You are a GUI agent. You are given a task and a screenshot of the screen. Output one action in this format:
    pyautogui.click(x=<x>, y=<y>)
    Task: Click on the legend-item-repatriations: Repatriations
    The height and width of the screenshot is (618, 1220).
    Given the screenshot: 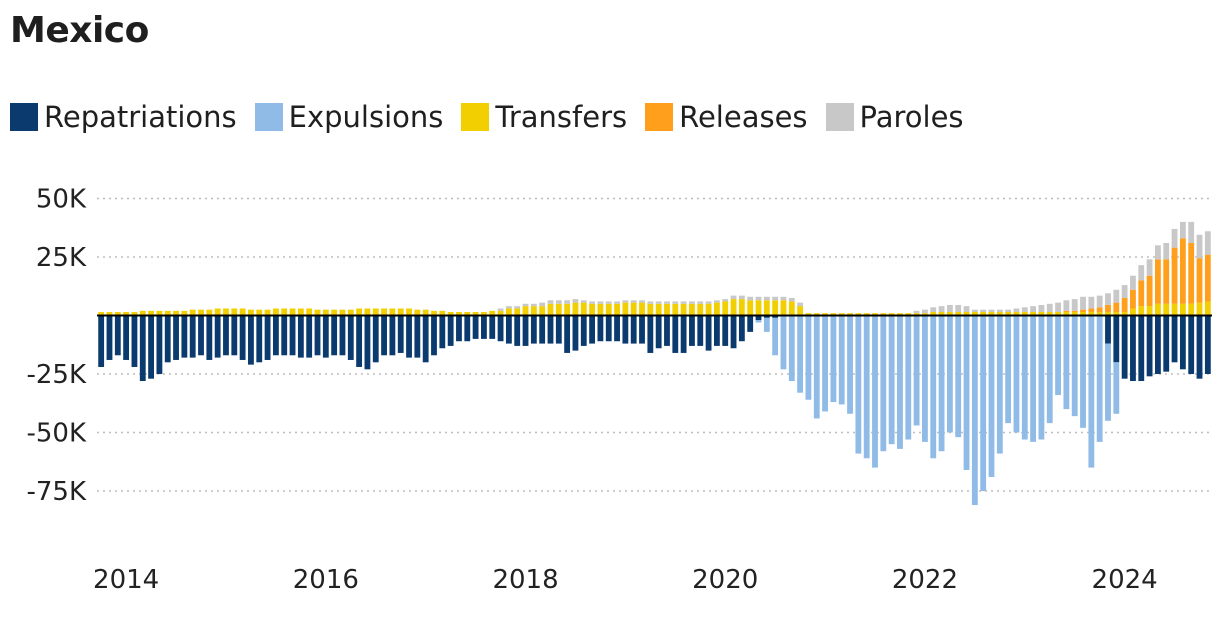 What is the action you would take?
    pyautogui.click(x=123, y=117)
    